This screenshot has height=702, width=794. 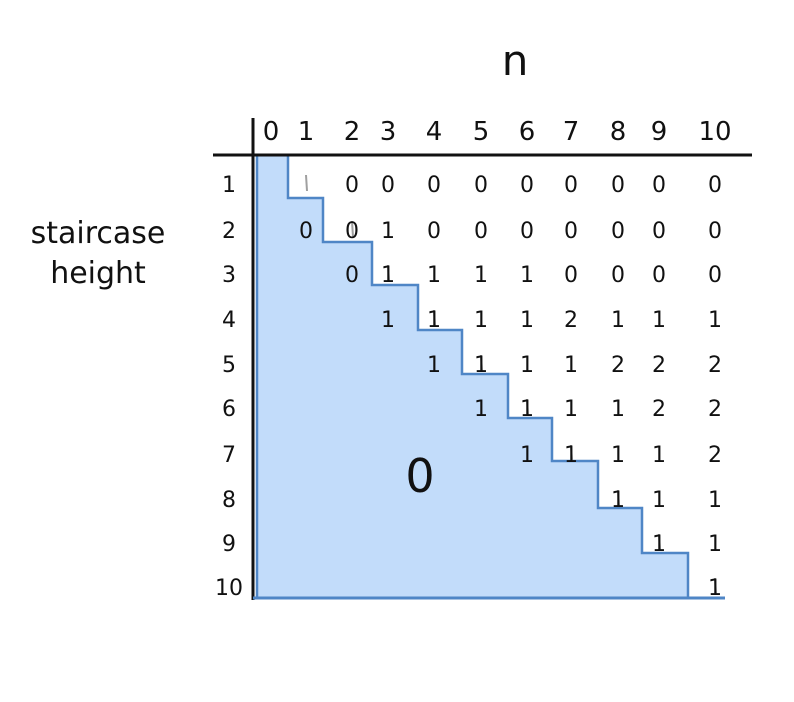 What do you see at coordinates (229, 409) in the screenshot?
I see `row-header: 6` at bounding box center [229, 409].